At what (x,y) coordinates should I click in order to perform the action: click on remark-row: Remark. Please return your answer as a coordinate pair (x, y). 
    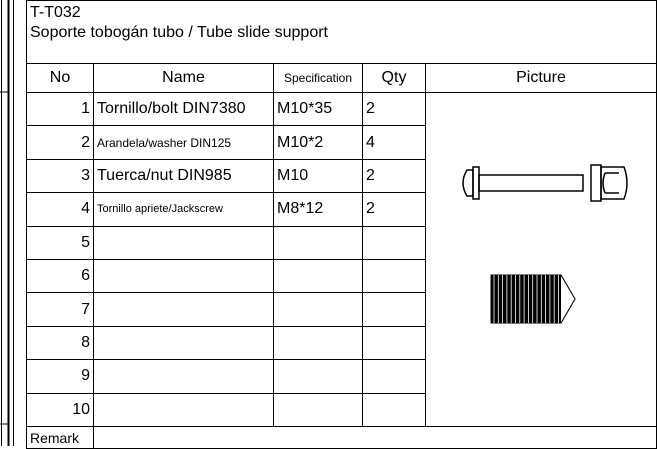
    Looking at the image, I should click on (341, 437).